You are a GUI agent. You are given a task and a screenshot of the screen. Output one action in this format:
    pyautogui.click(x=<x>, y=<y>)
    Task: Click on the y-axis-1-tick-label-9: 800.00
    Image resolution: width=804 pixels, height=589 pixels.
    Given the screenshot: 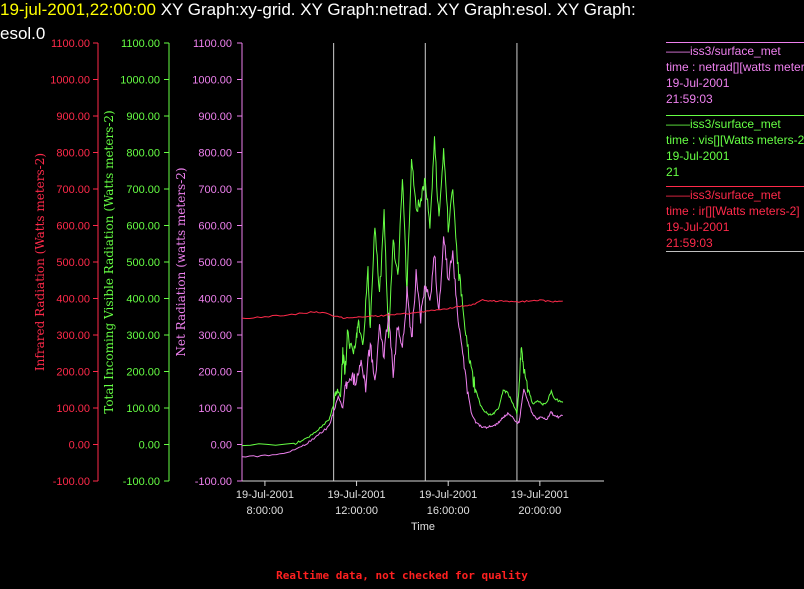 What is the action you would take?
    pyautogui.click(x=143, y=154)
    